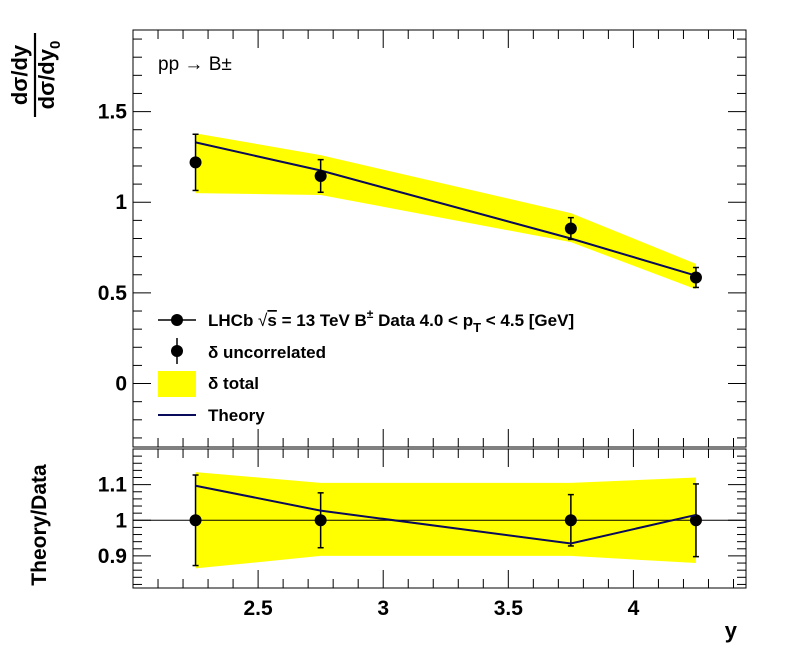 The image size is (788, 653). I want to click on x-tick-label: 4, so click(634, 608).